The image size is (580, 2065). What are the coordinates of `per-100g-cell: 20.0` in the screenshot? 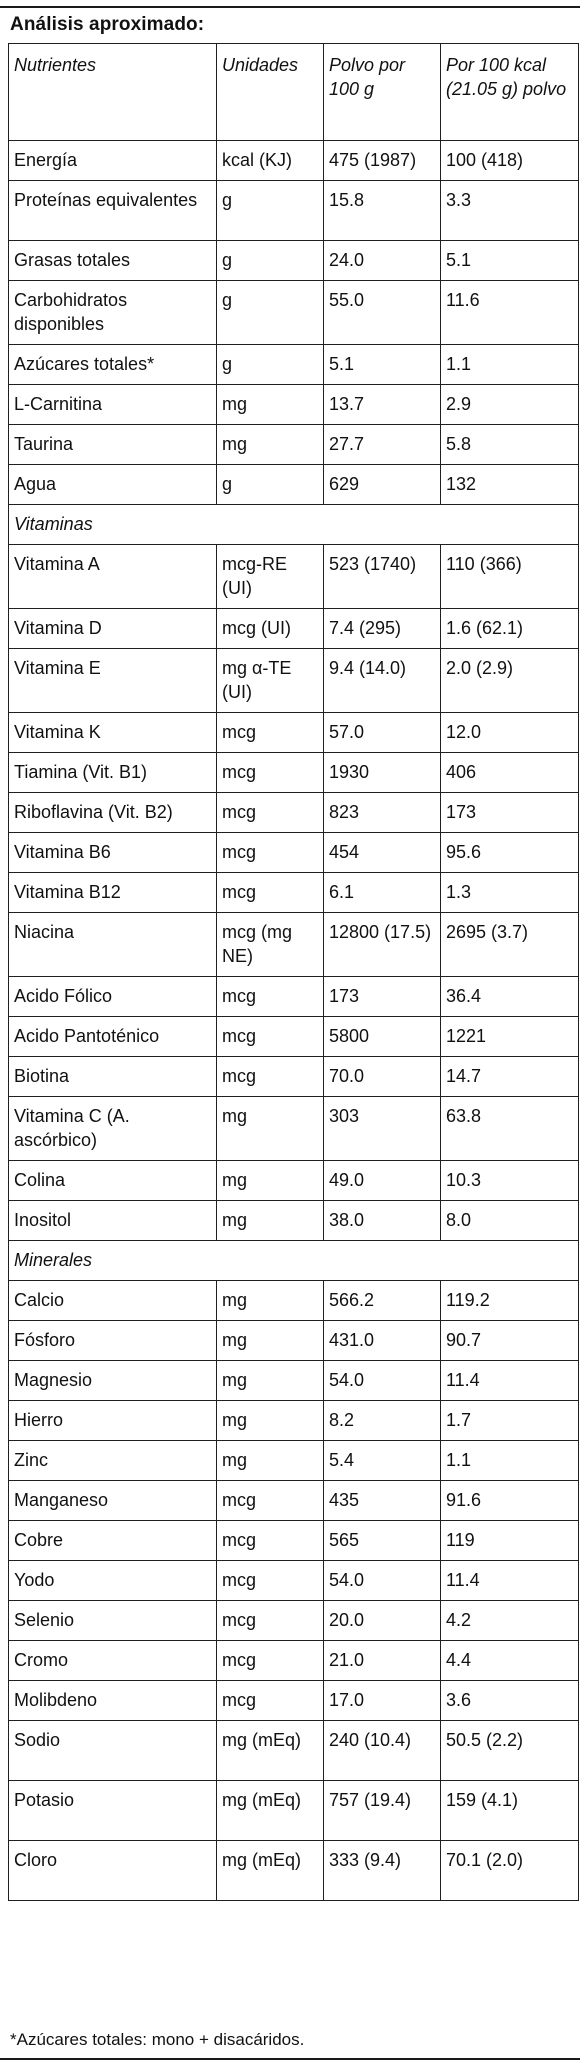 It's located at (382, 1620).